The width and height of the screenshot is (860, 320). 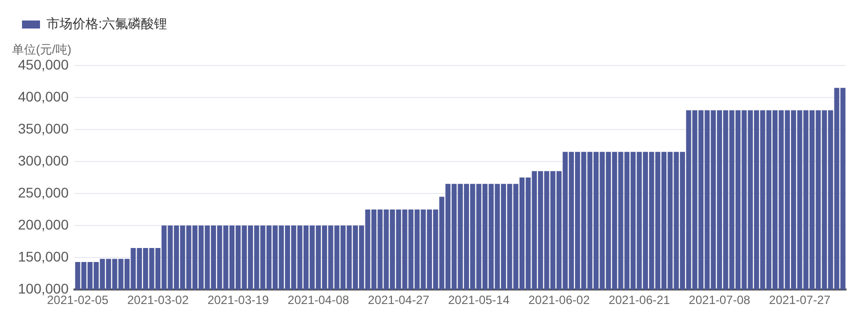 What do you see at coordinates (719, 300) in the screenshot?
I see `x-tick-label: 2021-07-08` at bounding box center [719, 300].